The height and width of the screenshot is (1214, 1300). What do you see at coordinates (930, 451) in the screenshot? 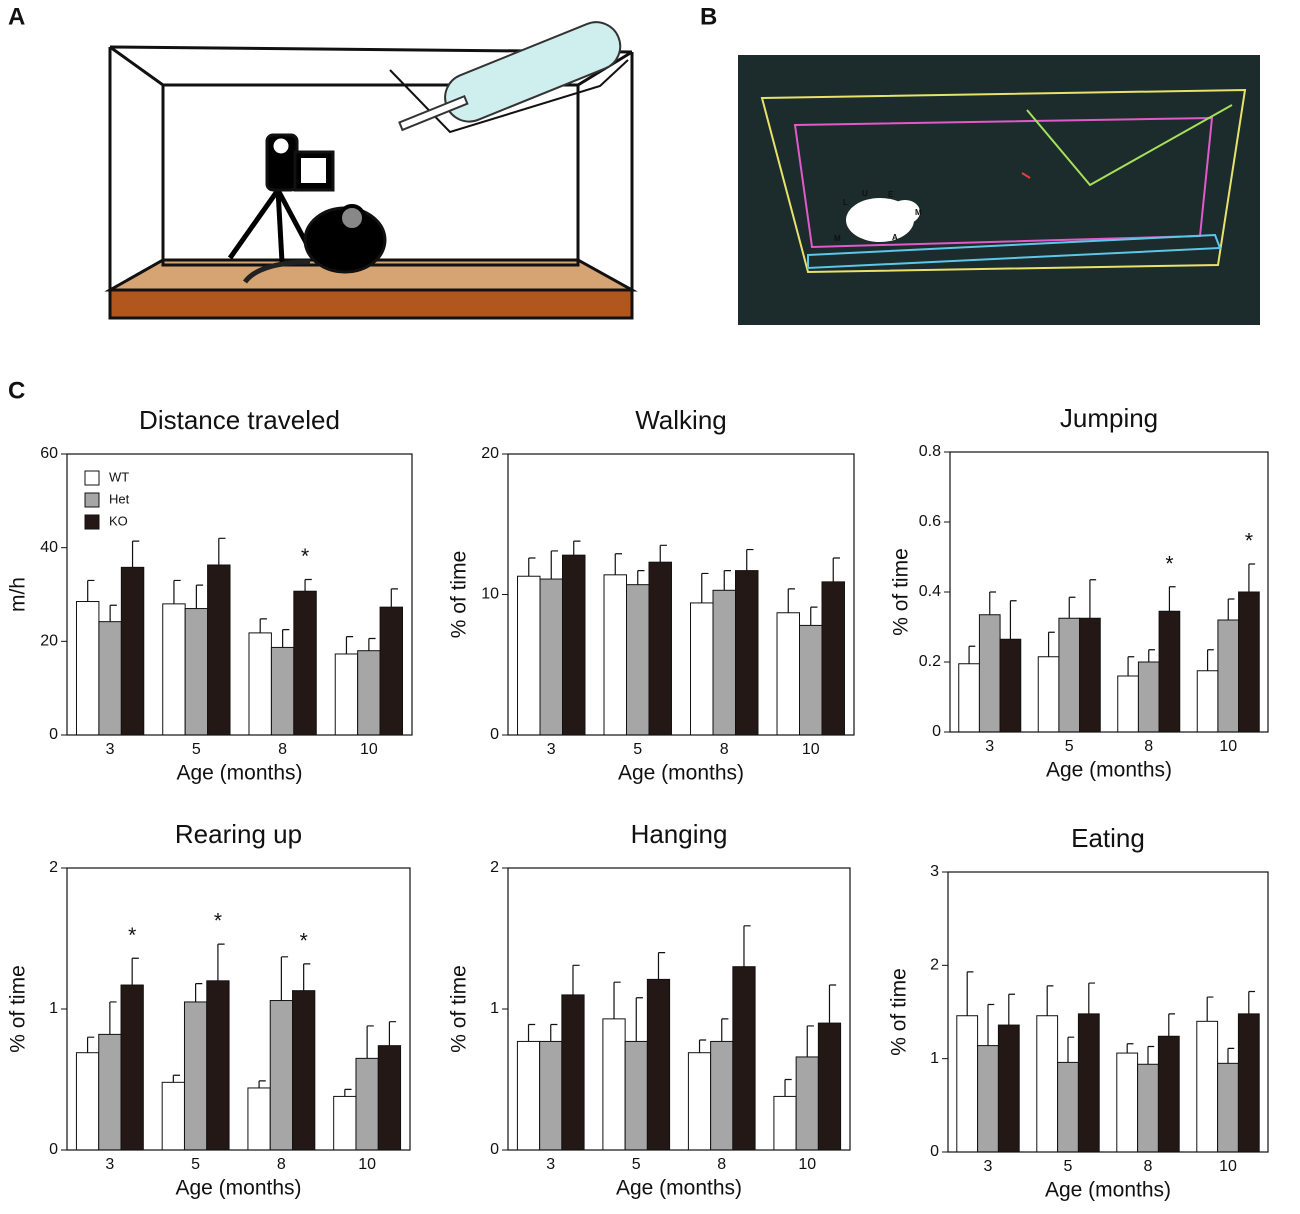
I see `y-tick-label: 0.8` at bounding box center [930, 451].